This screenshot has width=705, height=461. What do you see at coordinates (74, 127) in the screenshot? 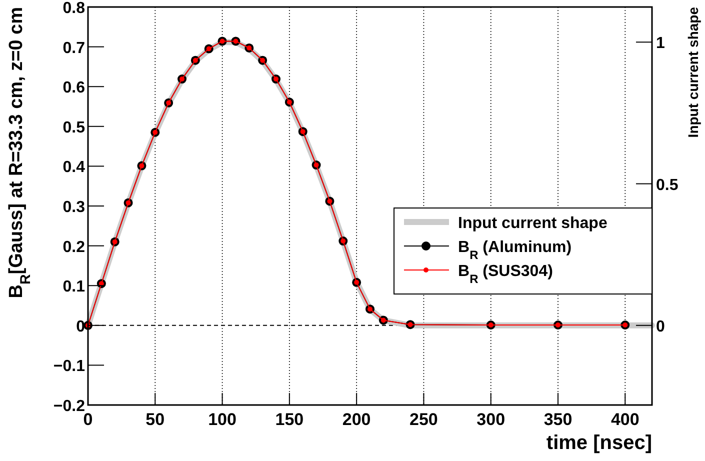
I see `y-tick-label: 0.5` at bounding box center [74, 127].